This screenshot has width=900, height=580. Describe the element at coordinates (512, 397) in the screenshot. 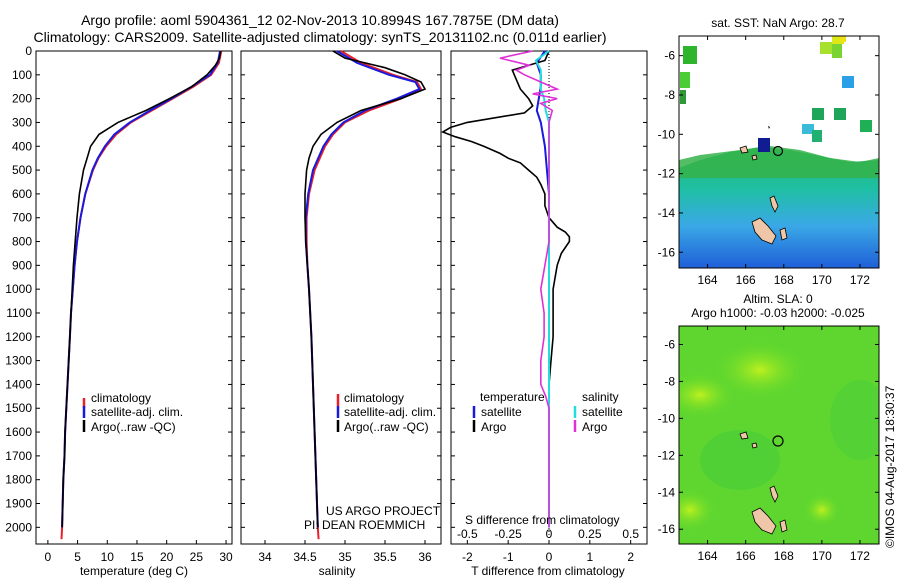

I see `legend-temperature-heading: temperature` at that location.